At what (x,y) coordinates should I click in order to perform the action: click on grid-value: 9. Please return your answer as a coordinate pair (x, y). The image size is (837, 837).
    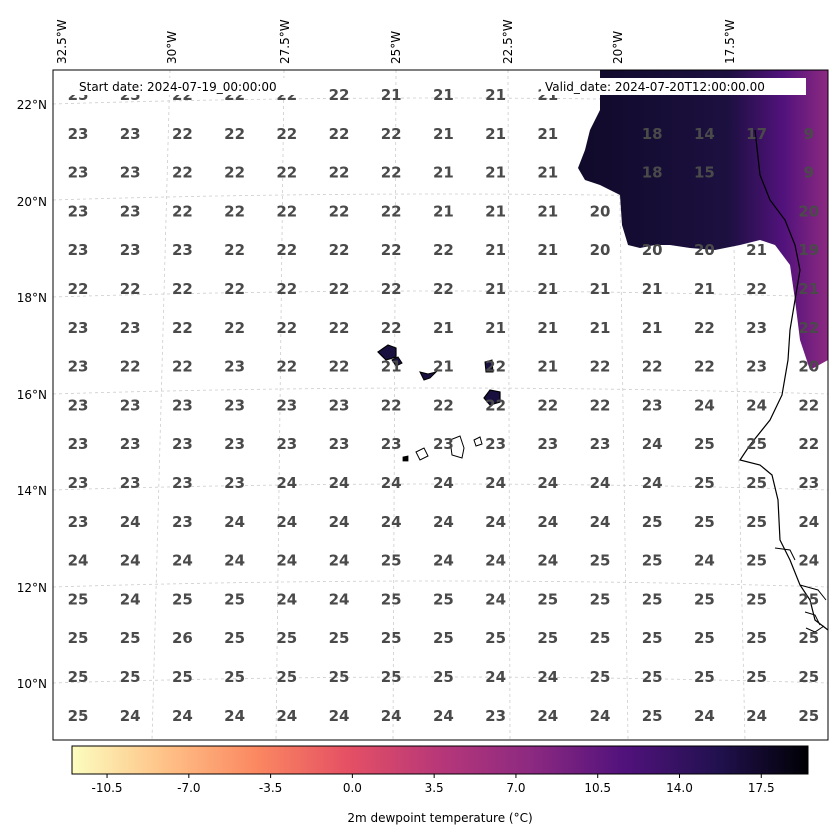
    Looking at the image, I should click on (809, 134).